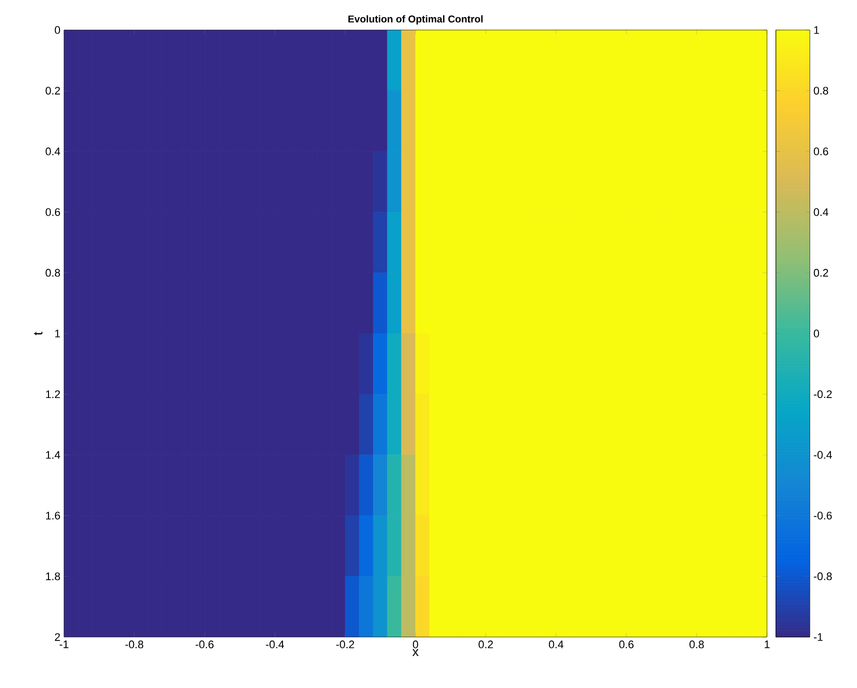 This screenshot has width=857, height=688. Describe the element at coordinates (275, 644) in the screenshot. I see `x-tick-label: -0.4` at that location.